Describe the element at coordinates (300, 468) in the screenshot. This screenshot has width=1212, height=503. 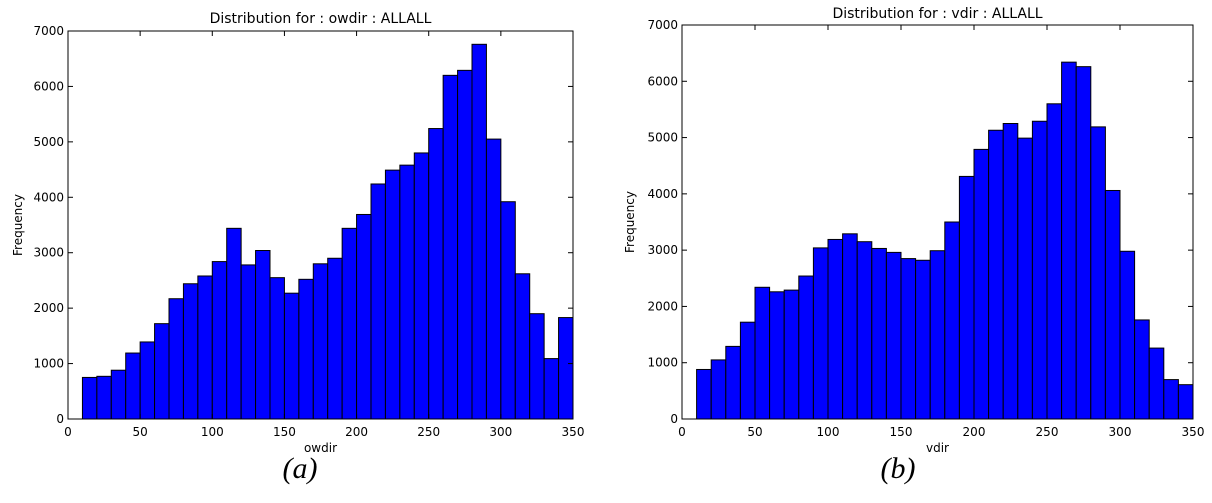
I see `caption-a: (a)` at that location.